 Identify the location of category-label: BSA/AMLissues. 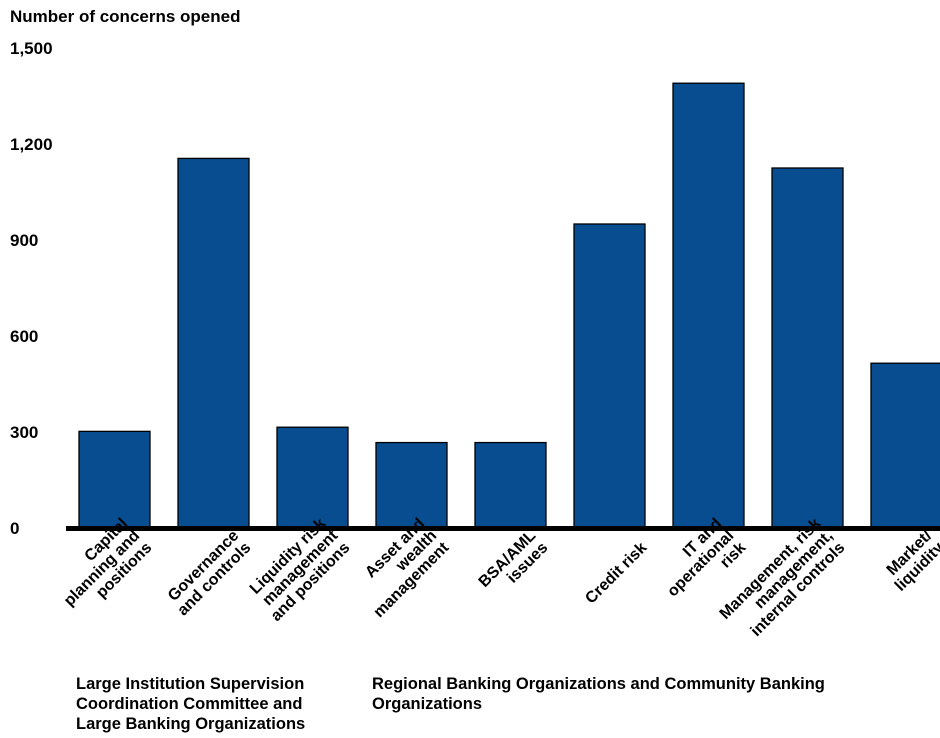
(514, 565).